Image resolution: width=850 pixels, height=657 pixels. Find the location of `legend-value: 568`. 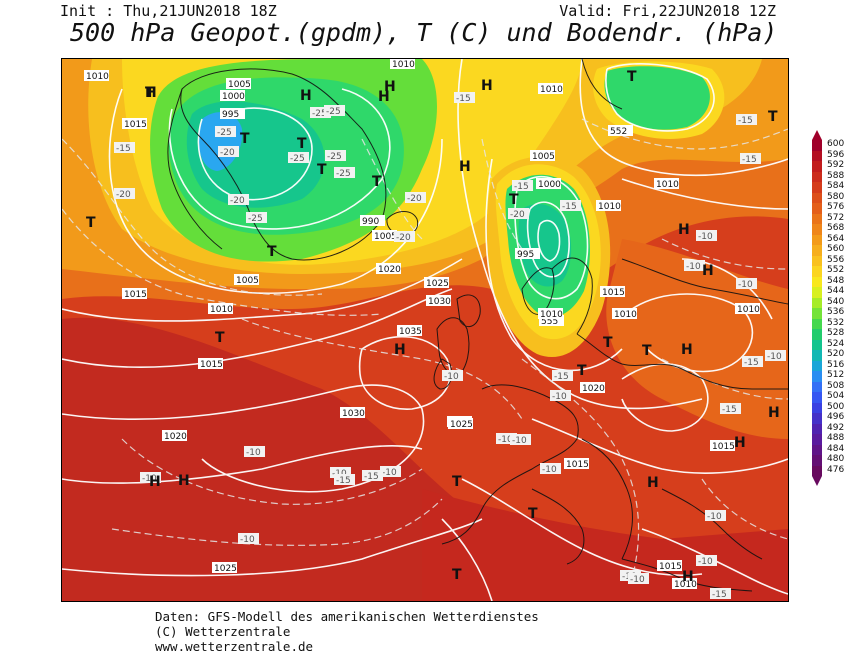

legend-value: 568 is located at coordinates (836, 228).